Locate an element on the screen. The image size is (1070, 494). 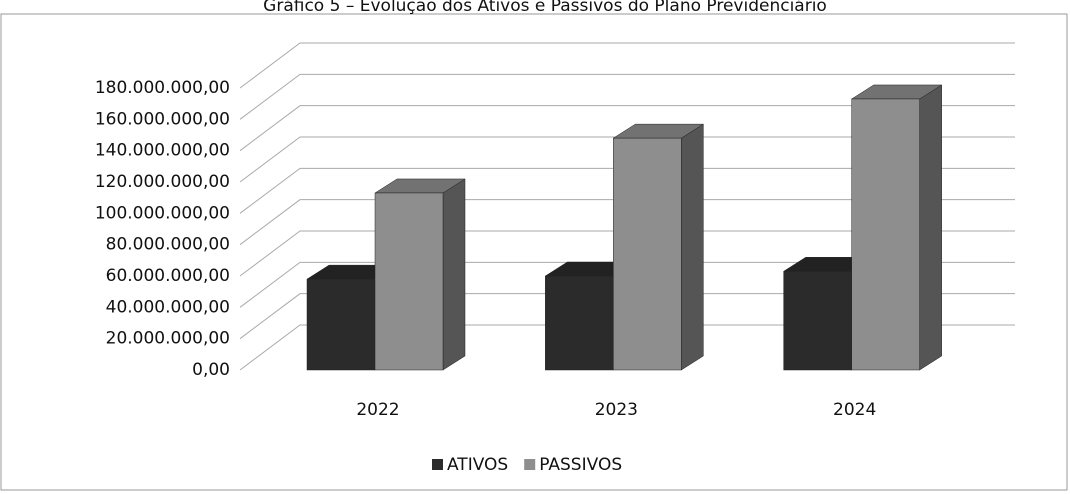
y-tick-label: 20.000.000,00 is located at coordinates (168, 339).